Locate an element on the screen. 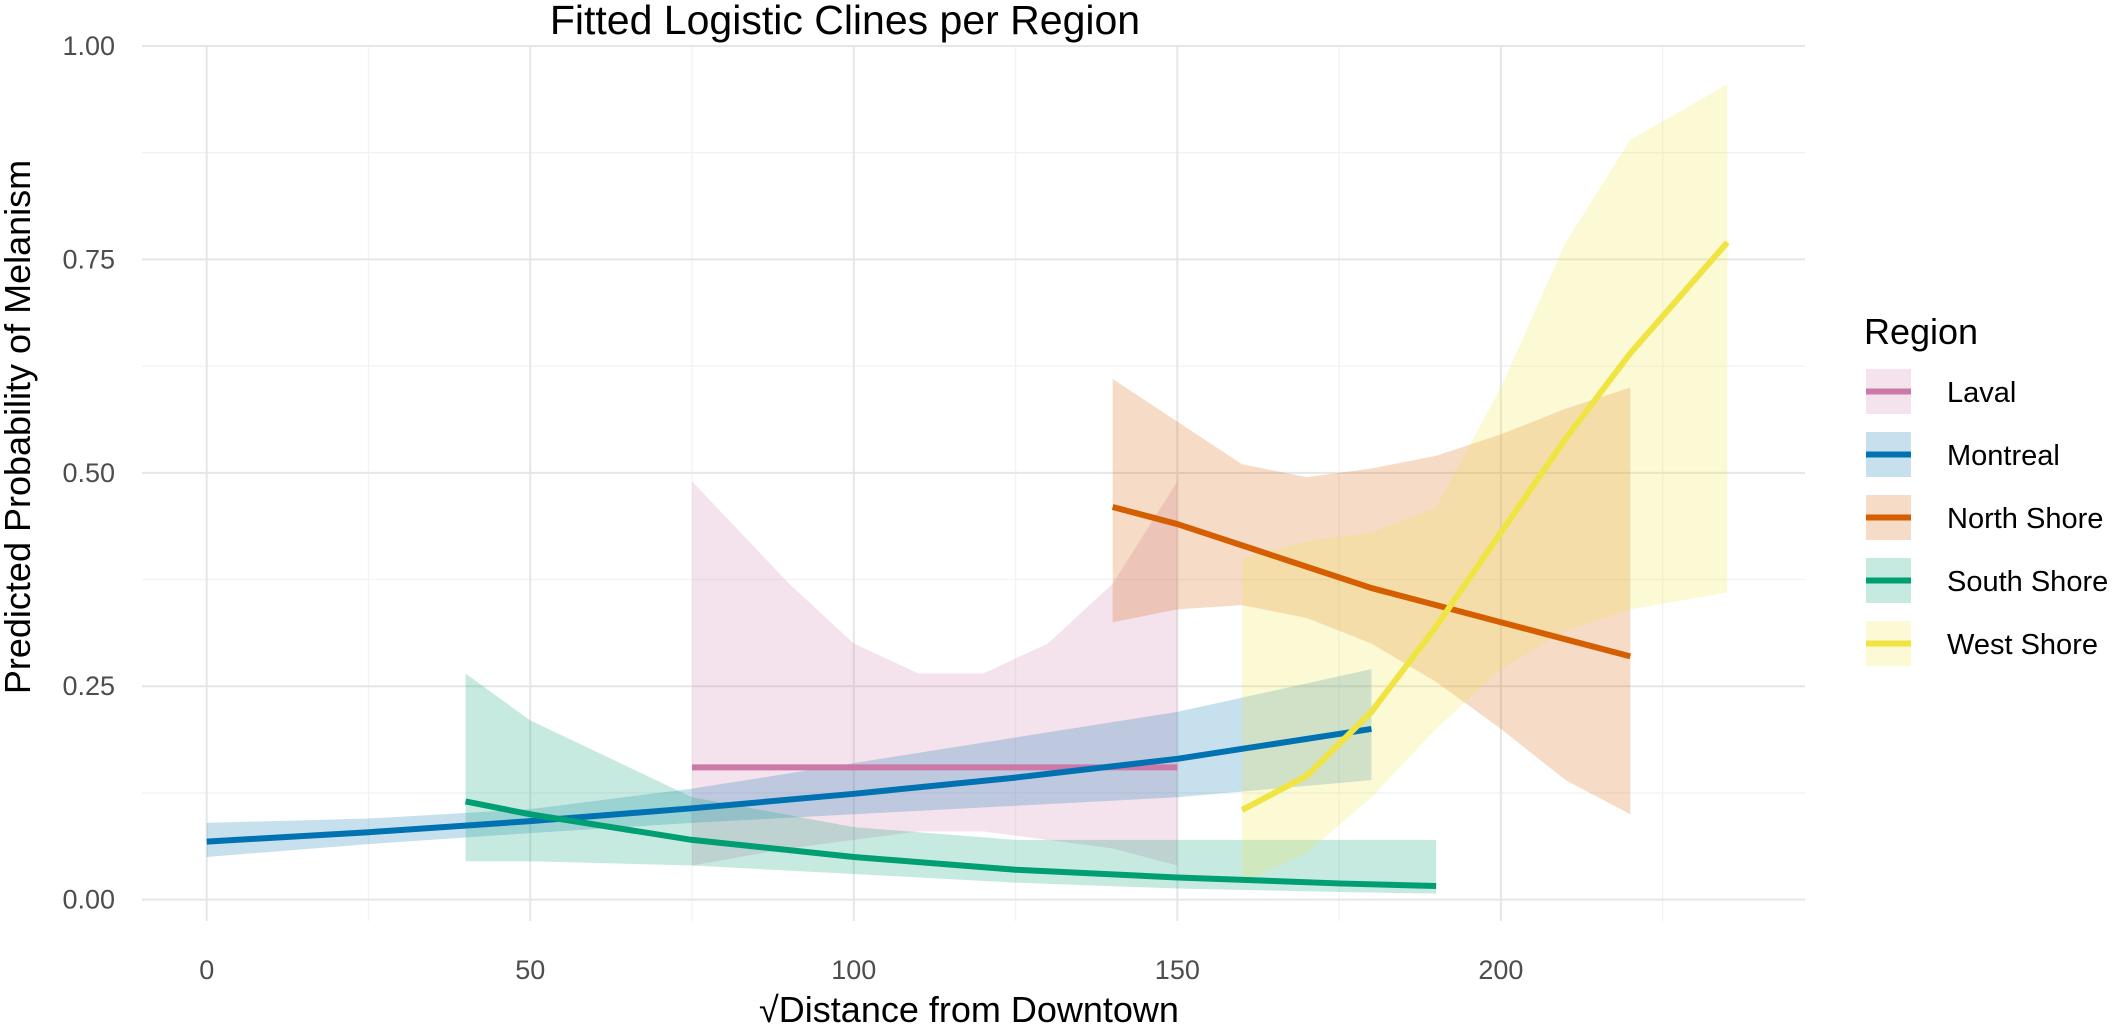 The image size is (2128, 1028). legend-item-north-shore: North Shore is located at coordinates (1984, 517).